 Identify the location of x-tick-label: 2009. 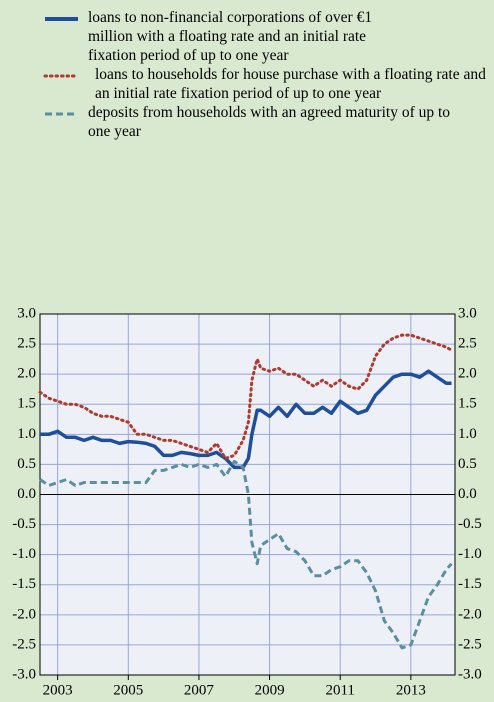
(270, 690).